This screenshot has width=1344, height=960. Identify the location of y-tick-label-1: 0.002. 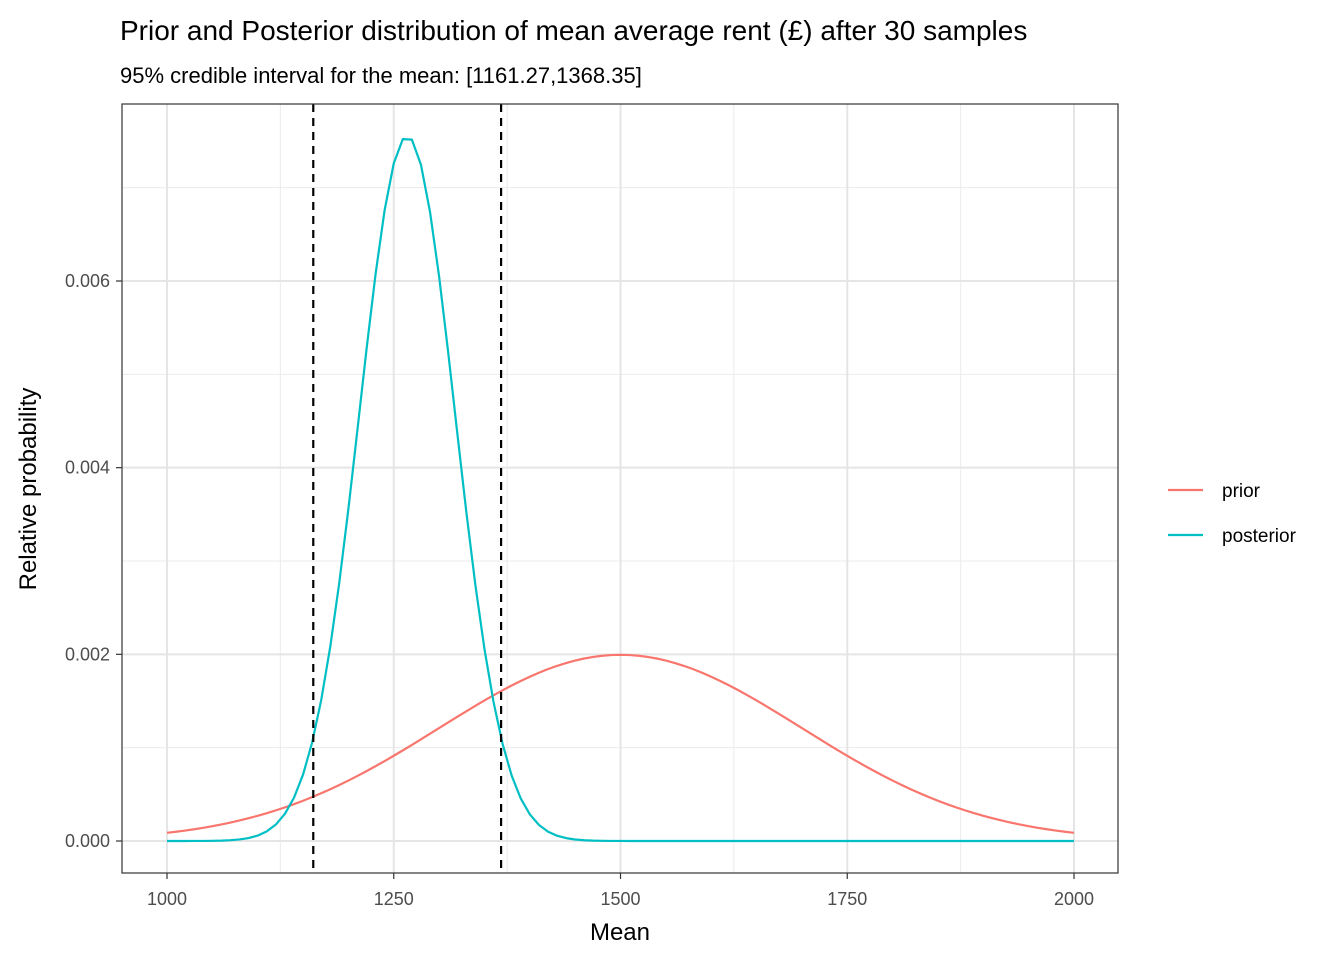
(87, 654).